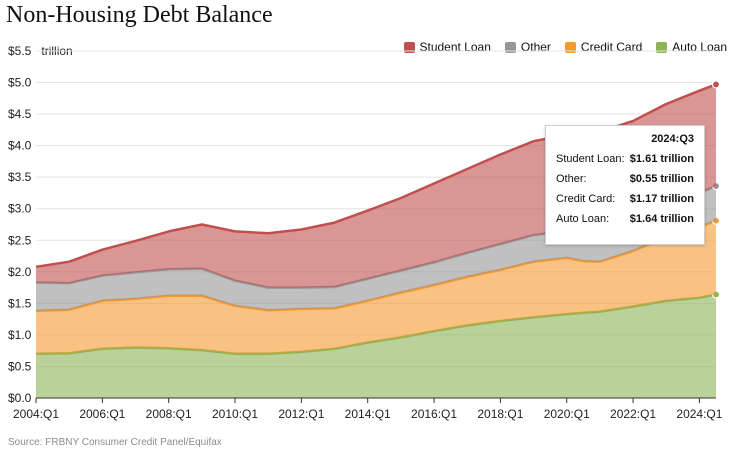  What do you see at coordinates (633, 414) in the screenshot?
I see `x-tick-label: 2022:Q1` at bounding box center [633, 414].